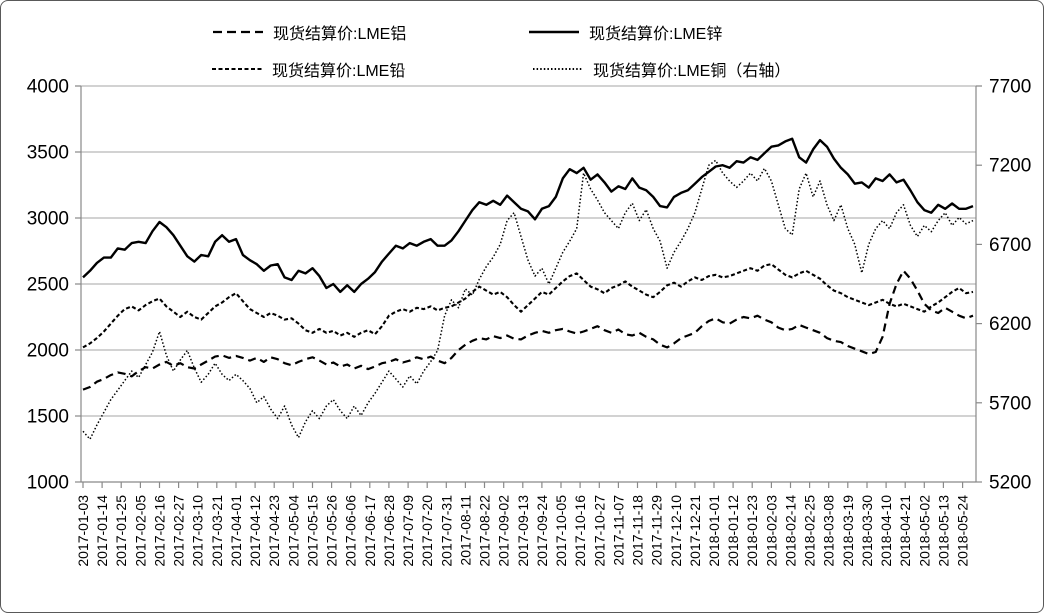 This screenshot has height=613, width=1044. Describe the element at coordinates (238, 32) in the screenshot. I see `legend-line-sample-aluminum` at that location.